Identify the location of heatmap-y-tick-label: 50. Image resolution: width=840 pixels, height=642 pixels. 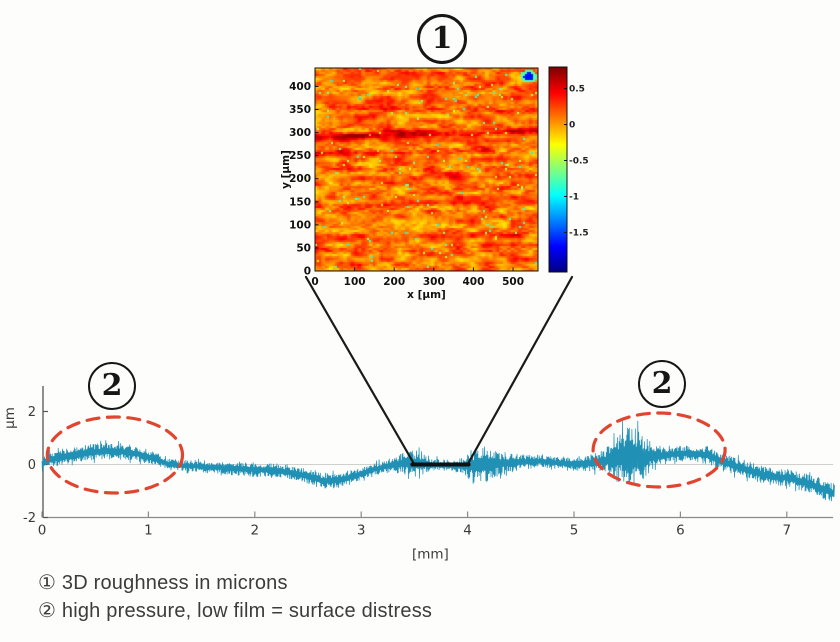
(303, 248).